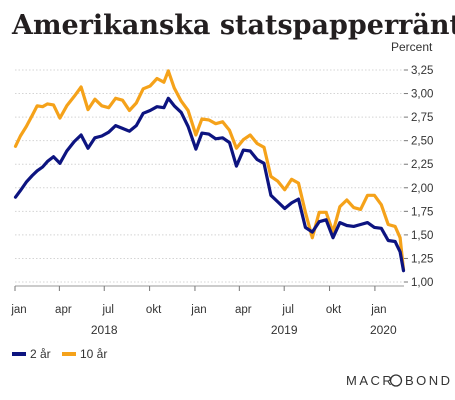 The image size is (455, 400). Describe the element at coordinates (422, 95) in the screenshot. I see `y-tick-label: 3,00` at that location.